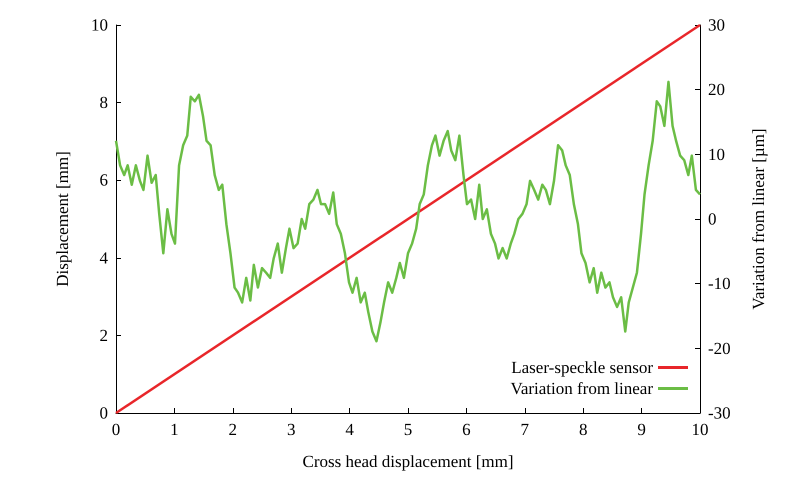 The image size is (798, 497). Describe the element at coordinates (712, 219) in the screenshot. I see `y2-tick-label: 0` at that location.